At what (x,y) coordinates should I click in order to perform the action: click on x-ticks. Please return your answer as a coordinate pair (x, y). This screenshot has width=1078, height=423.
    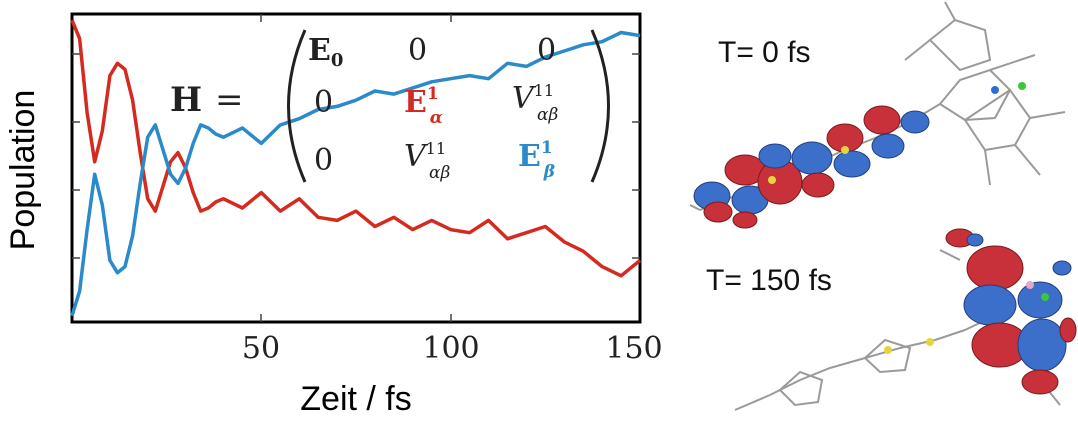
    Looking at the image, I should click on (356, 168).